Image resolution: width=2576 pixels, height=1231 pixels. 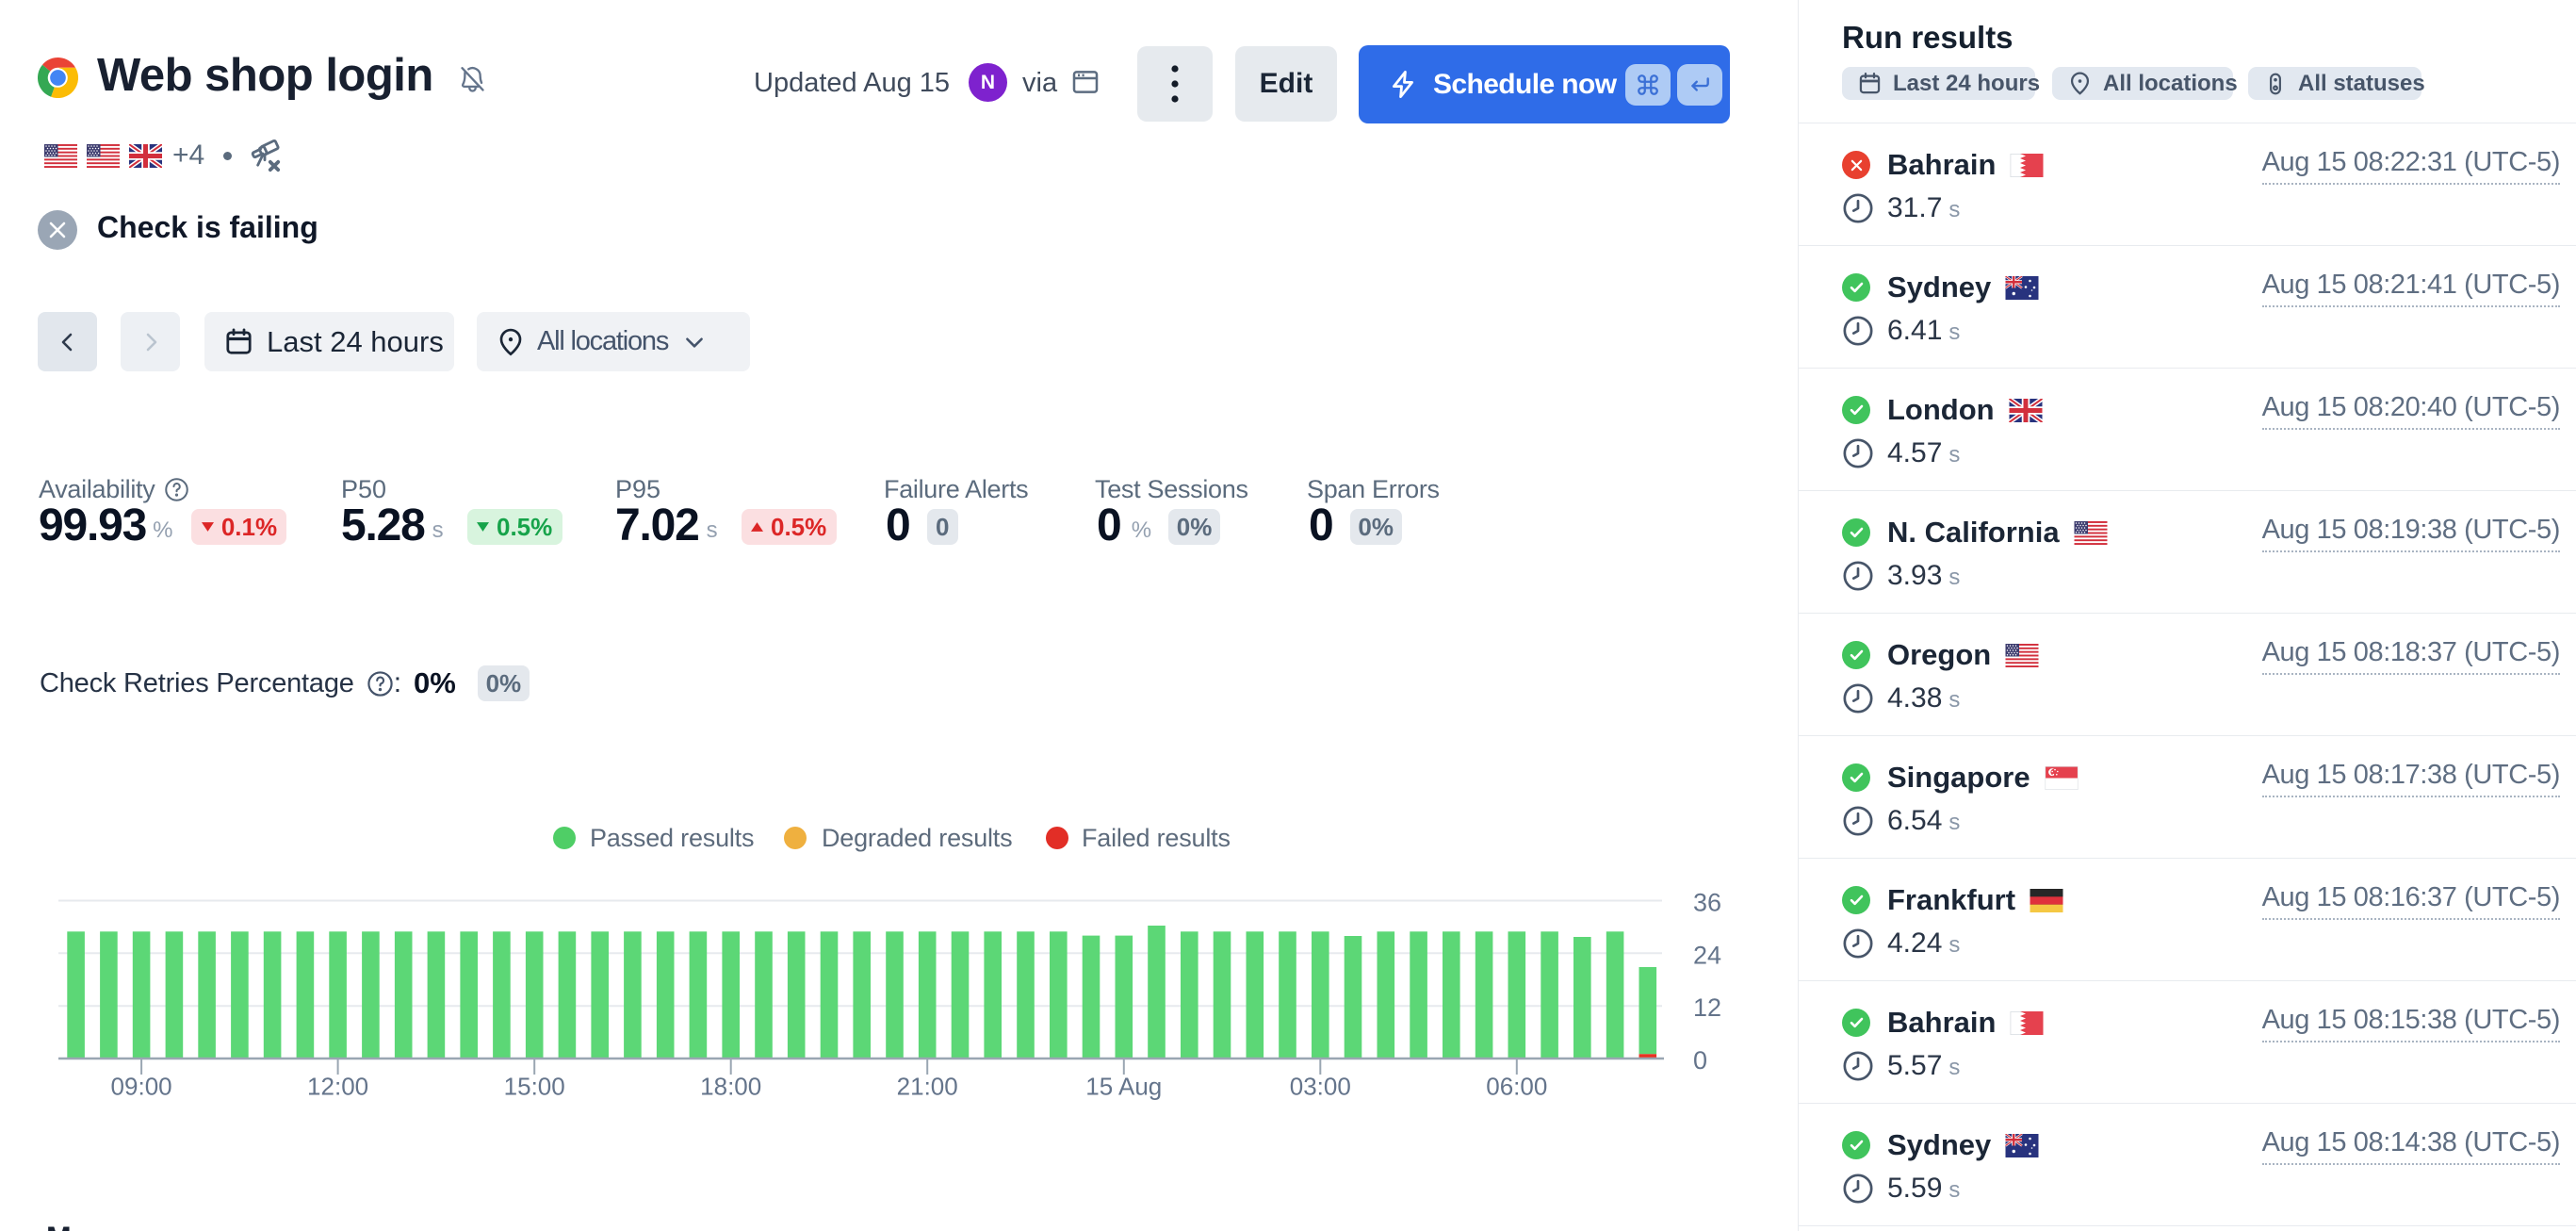 I want to click on svg-text: 03:00, so click(x=1320, y=1087).